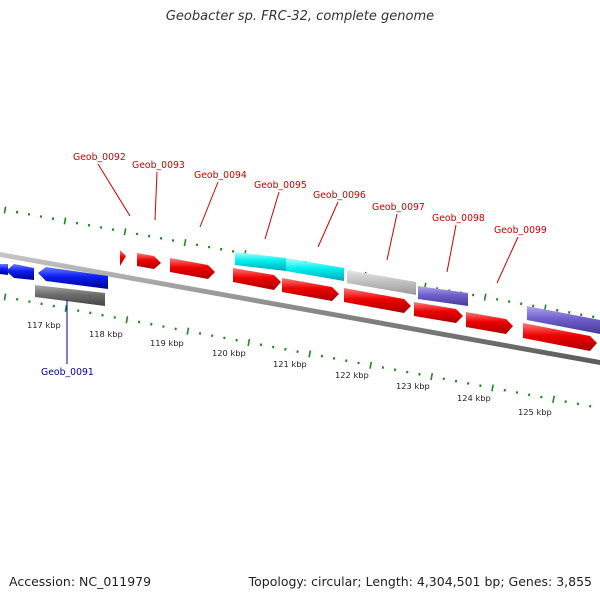 The image size is (600, 605). Describe the element at coordinates (535, 412) in the screenshot. I see `kbp-label: 125 kbp` at that location.